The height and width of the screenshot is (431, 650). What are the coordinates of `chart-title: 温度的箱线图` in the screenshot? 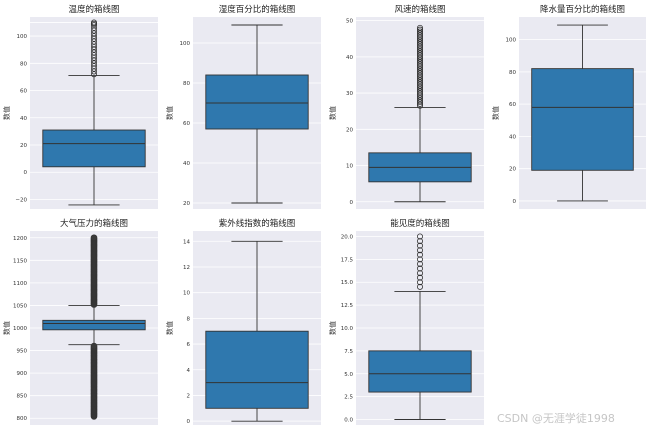 It's located at (93, 9).